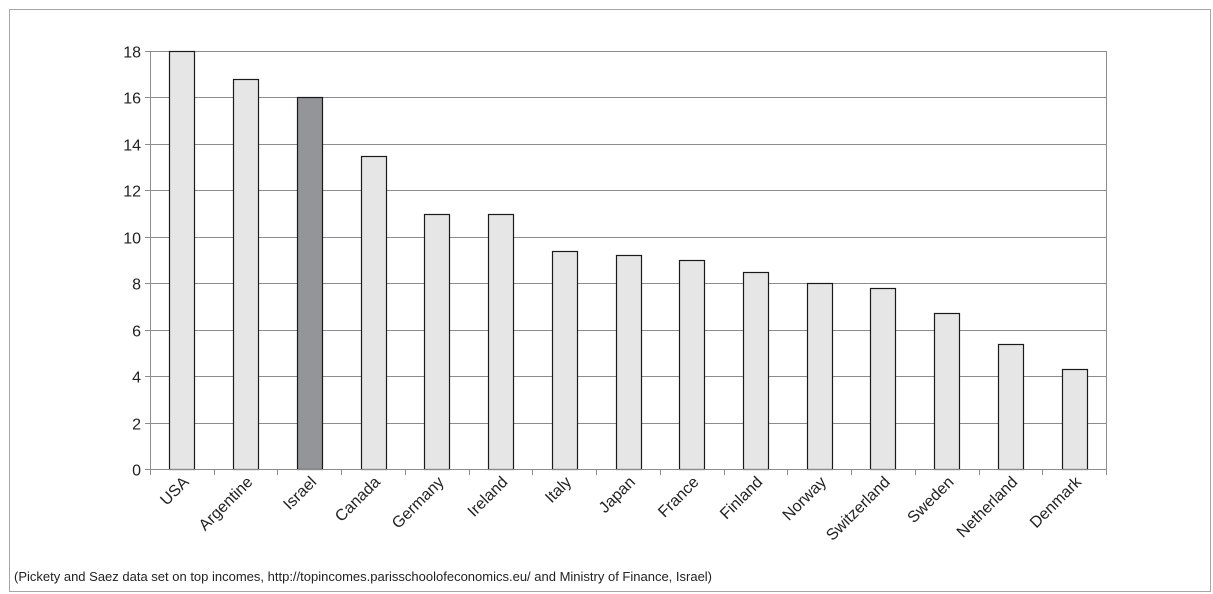 The width and height of the screenshot is (1213, 594). I want to click on y-tick-labels: 0 2 4 6 8 10 12 14 16 18, so click(132, 262).